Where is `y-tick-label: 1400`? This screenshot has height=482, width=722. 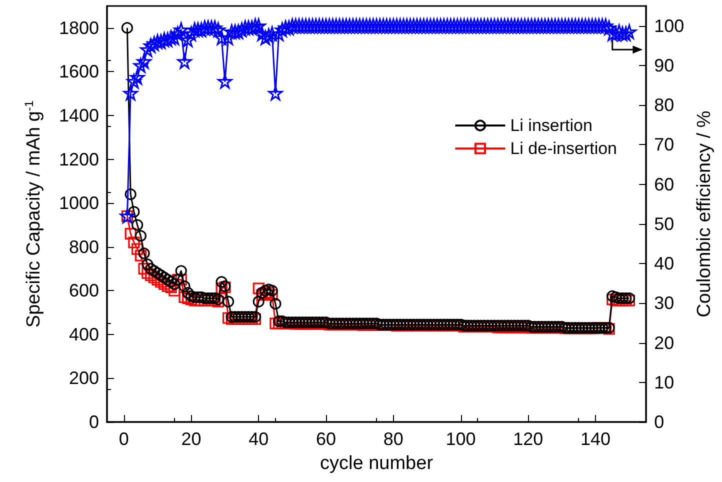 y-tick-label: 1400 is located at coordinates (78, 115).